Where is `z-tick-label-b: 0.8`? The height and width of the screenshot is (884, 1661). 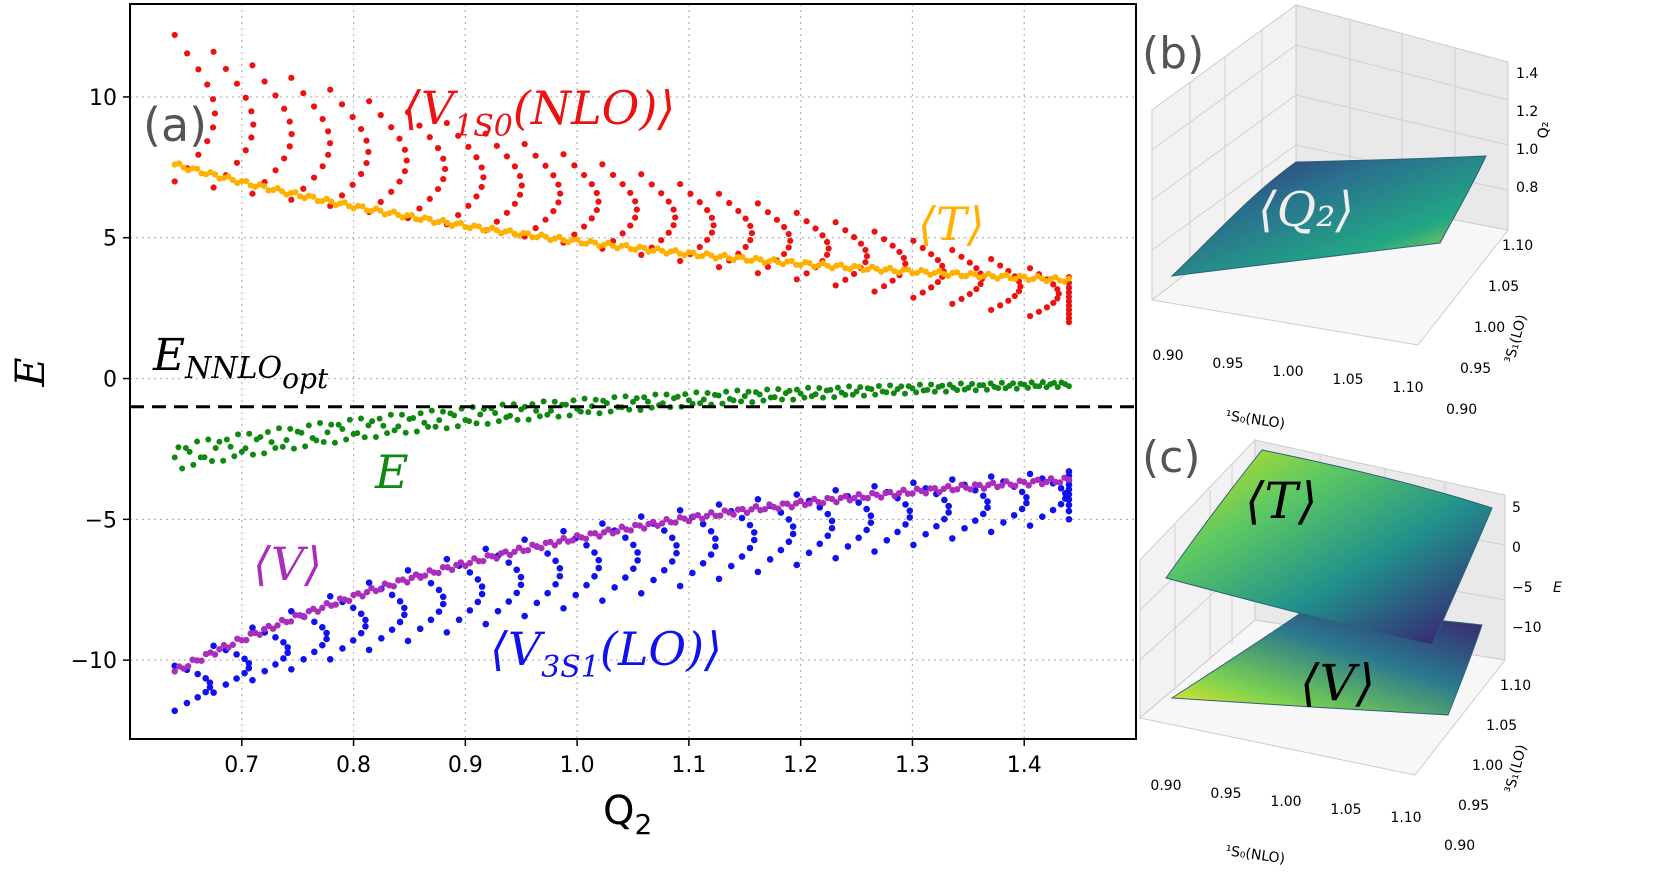
z-tick-label-b: 0.8 is located at coordinates (1527, 188).